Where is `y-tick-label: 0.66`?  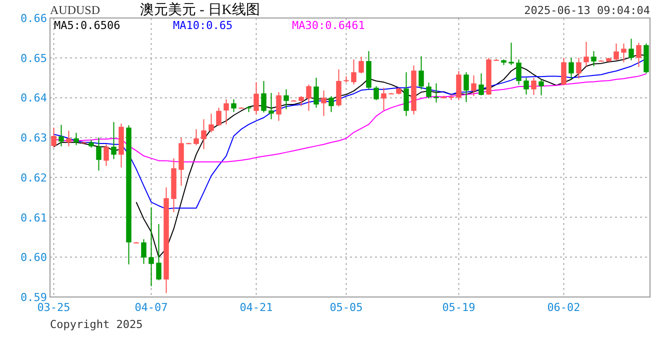
y-tick-label: 0.66 is located at coordinates (33, 18).